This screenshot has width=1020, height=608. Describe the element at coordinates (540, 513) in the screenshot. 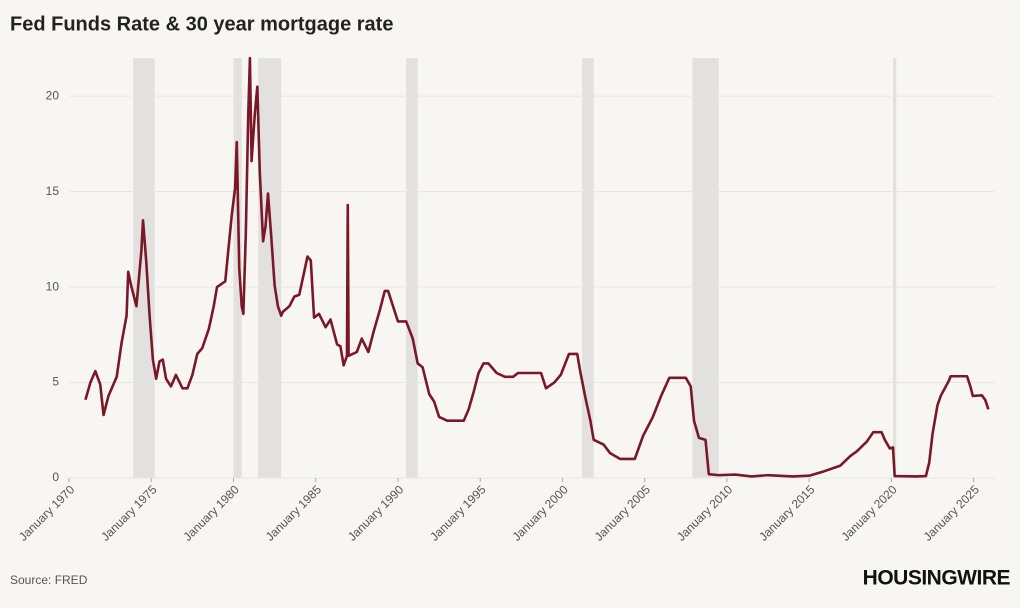

I see `x-tick-label: January 2000` at that location.